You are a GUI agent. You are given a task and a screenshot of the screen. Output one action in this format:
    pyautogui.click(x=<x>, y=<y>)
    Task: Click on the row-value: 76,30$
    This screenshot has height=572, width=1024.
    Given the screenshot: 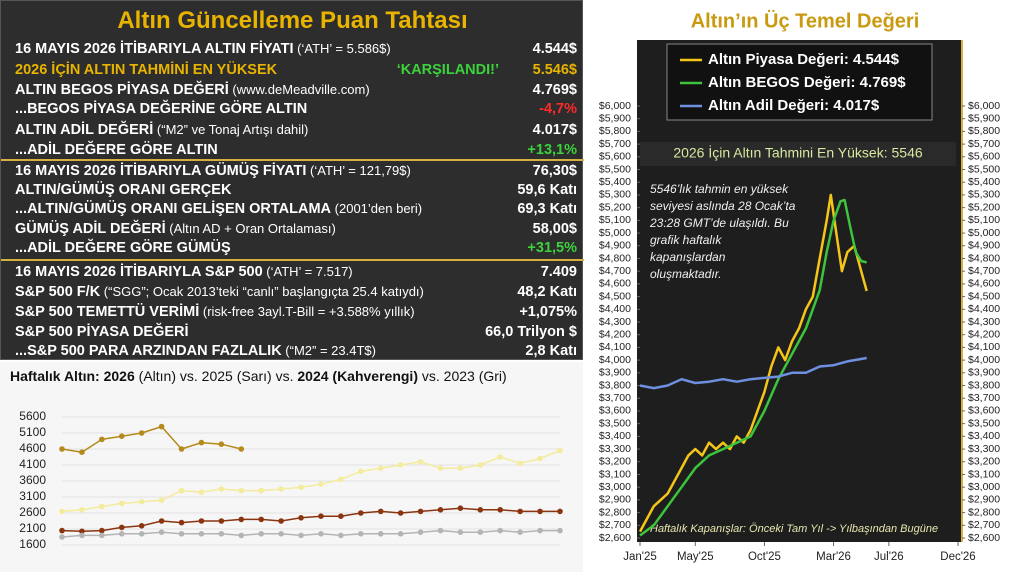 What is the action you would take?
    pyautogui.click(x=554, y=171)
    